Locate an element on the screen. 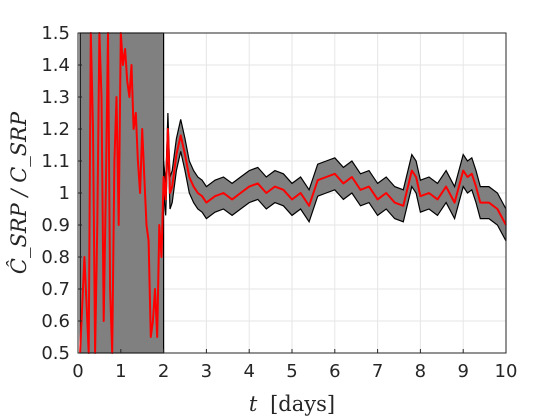 The height and width of the screenshot is (420, 560). x-tick-label: 6 is located at coordinates (334, 371).